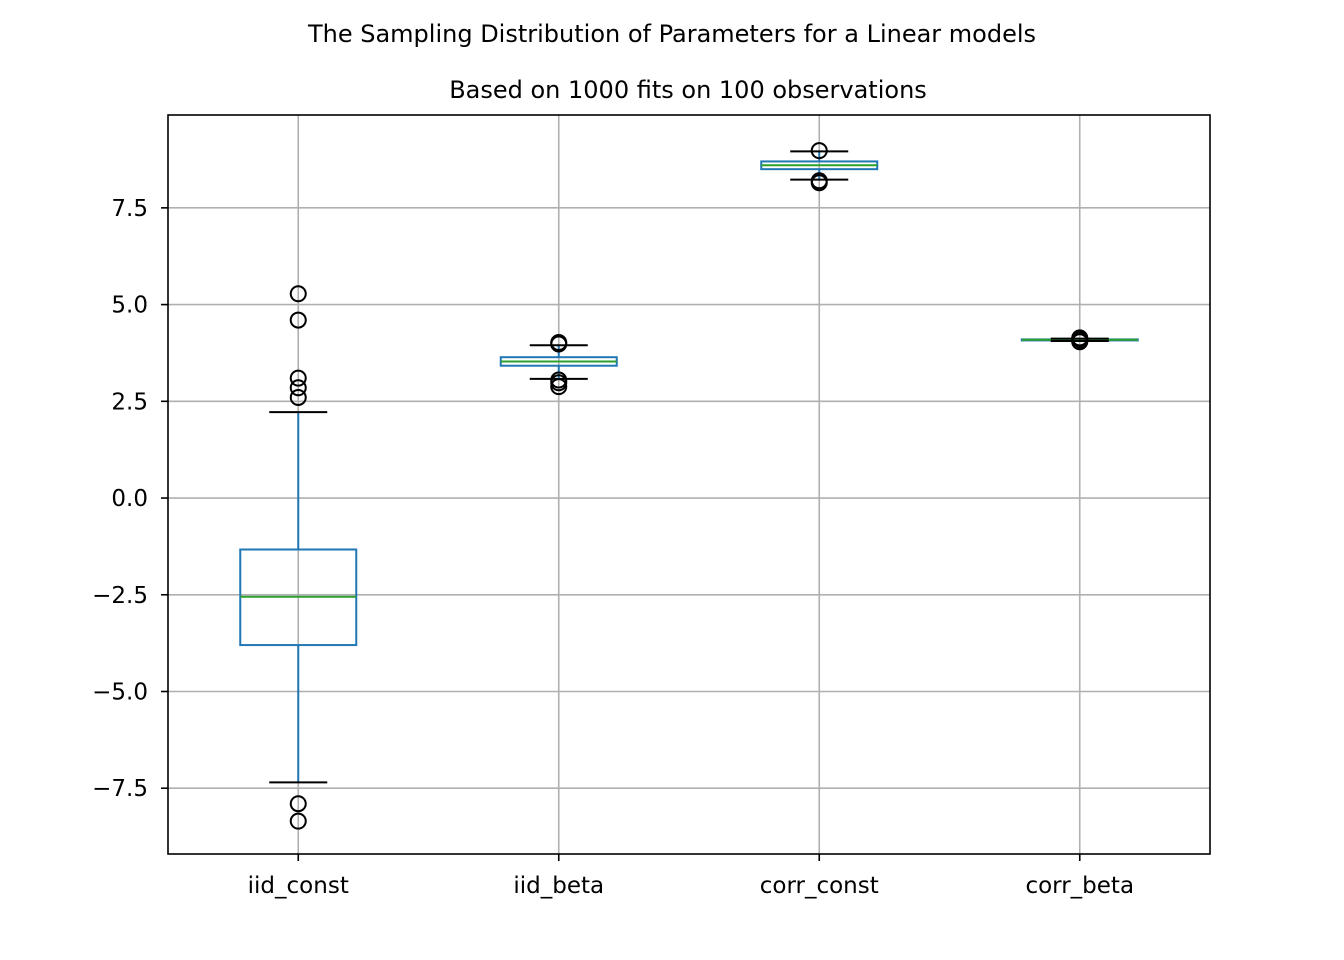  Describe the element at coordinates (129, 209) in the screenshot. I see `y-tick-label: 7.5` at that location.